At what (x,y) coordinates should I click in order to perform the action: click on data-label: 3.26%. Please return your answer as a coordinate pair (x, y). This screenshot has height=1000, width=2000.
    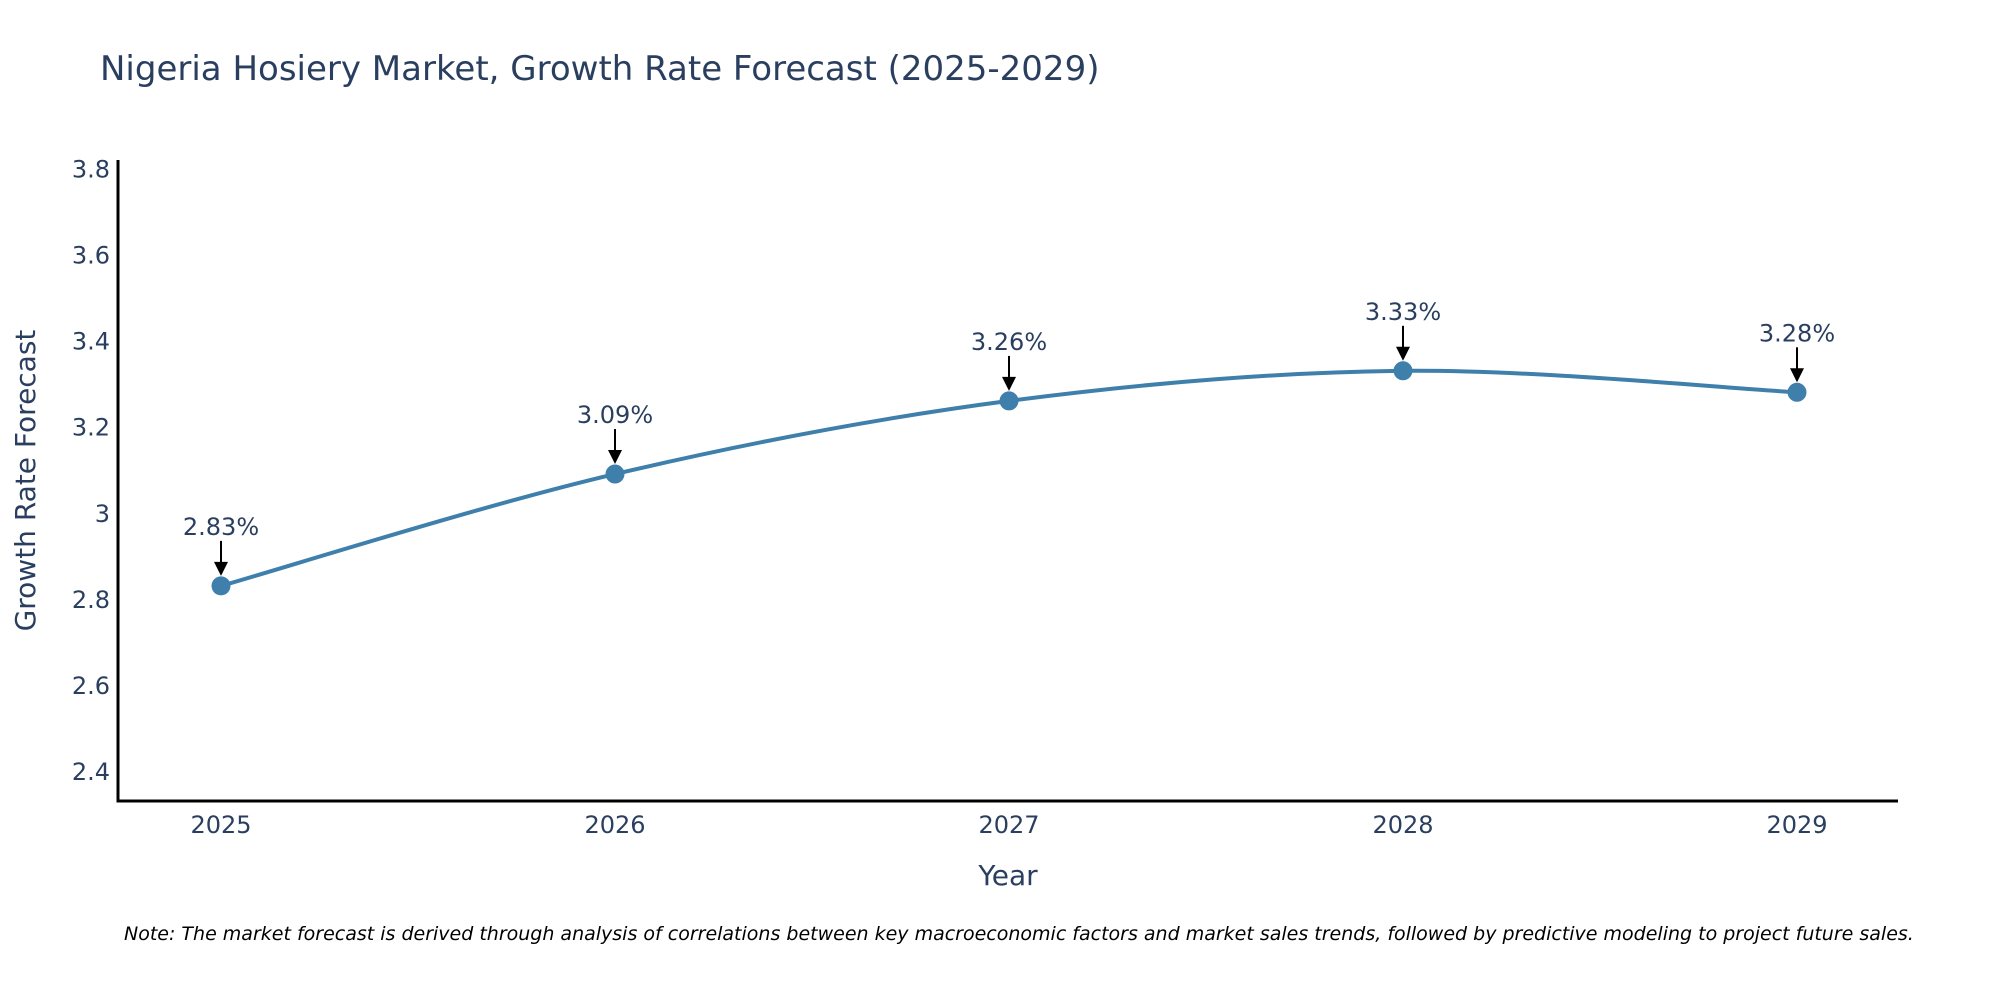
    Looking at the image, I should click on (1009, 342).